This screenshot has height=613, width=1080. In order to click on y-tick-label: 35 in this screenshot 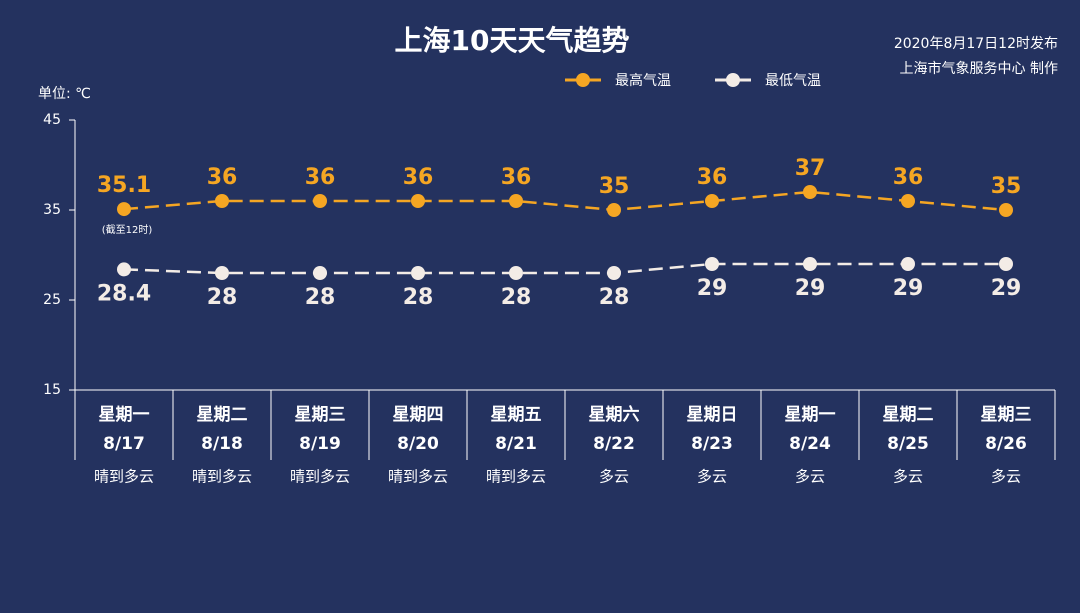, I will do `click(52, 210)`.